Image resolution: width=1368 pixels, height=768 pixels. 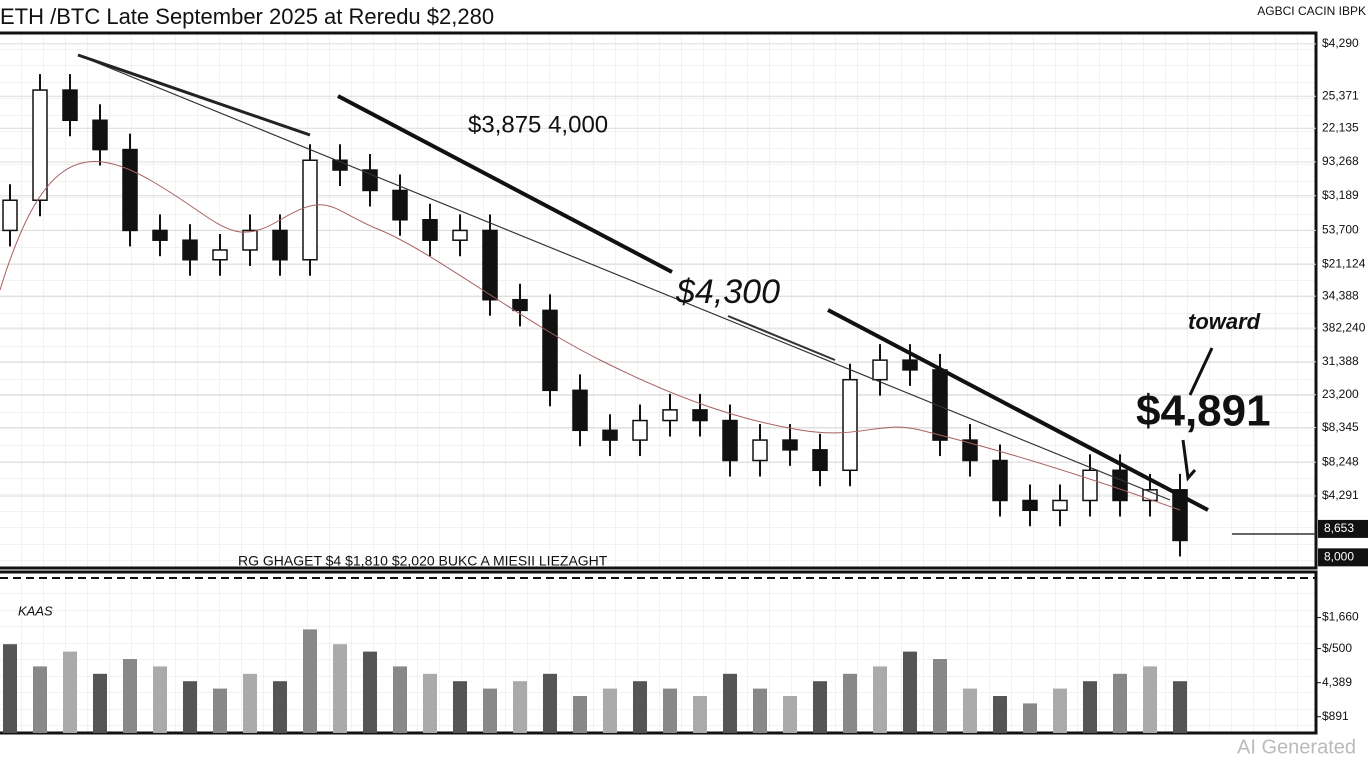 What do you see at coordinates (538, 124) in the screenshot?
I see `annotation: $3,875 4,000` at bounding box center [538, 124].